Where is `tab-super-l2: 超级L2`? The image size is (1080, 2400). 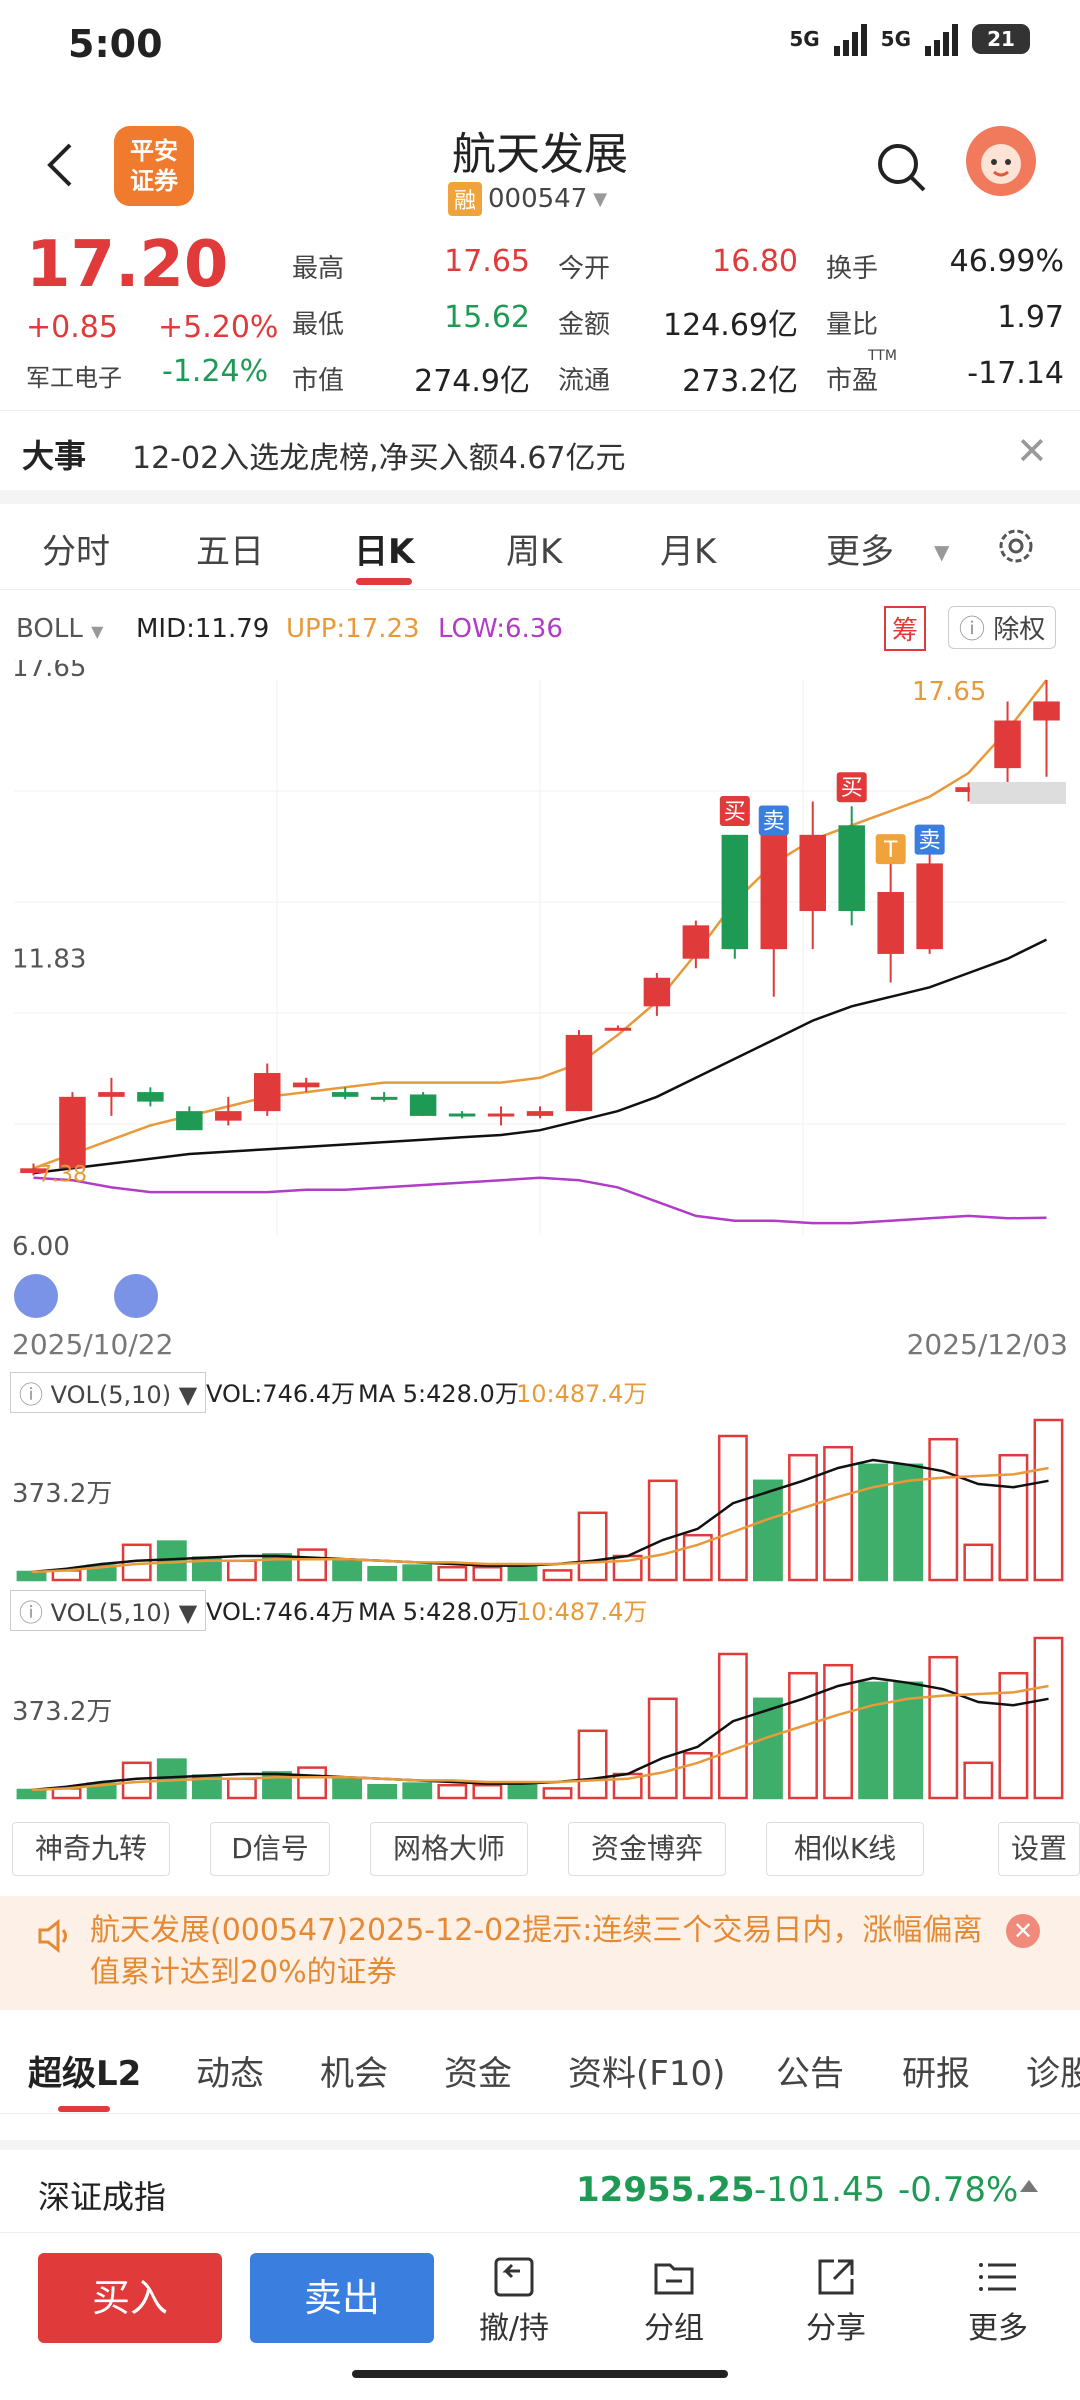 tab-super-l2: 超级L2 is located at coordinates (85, 2074).